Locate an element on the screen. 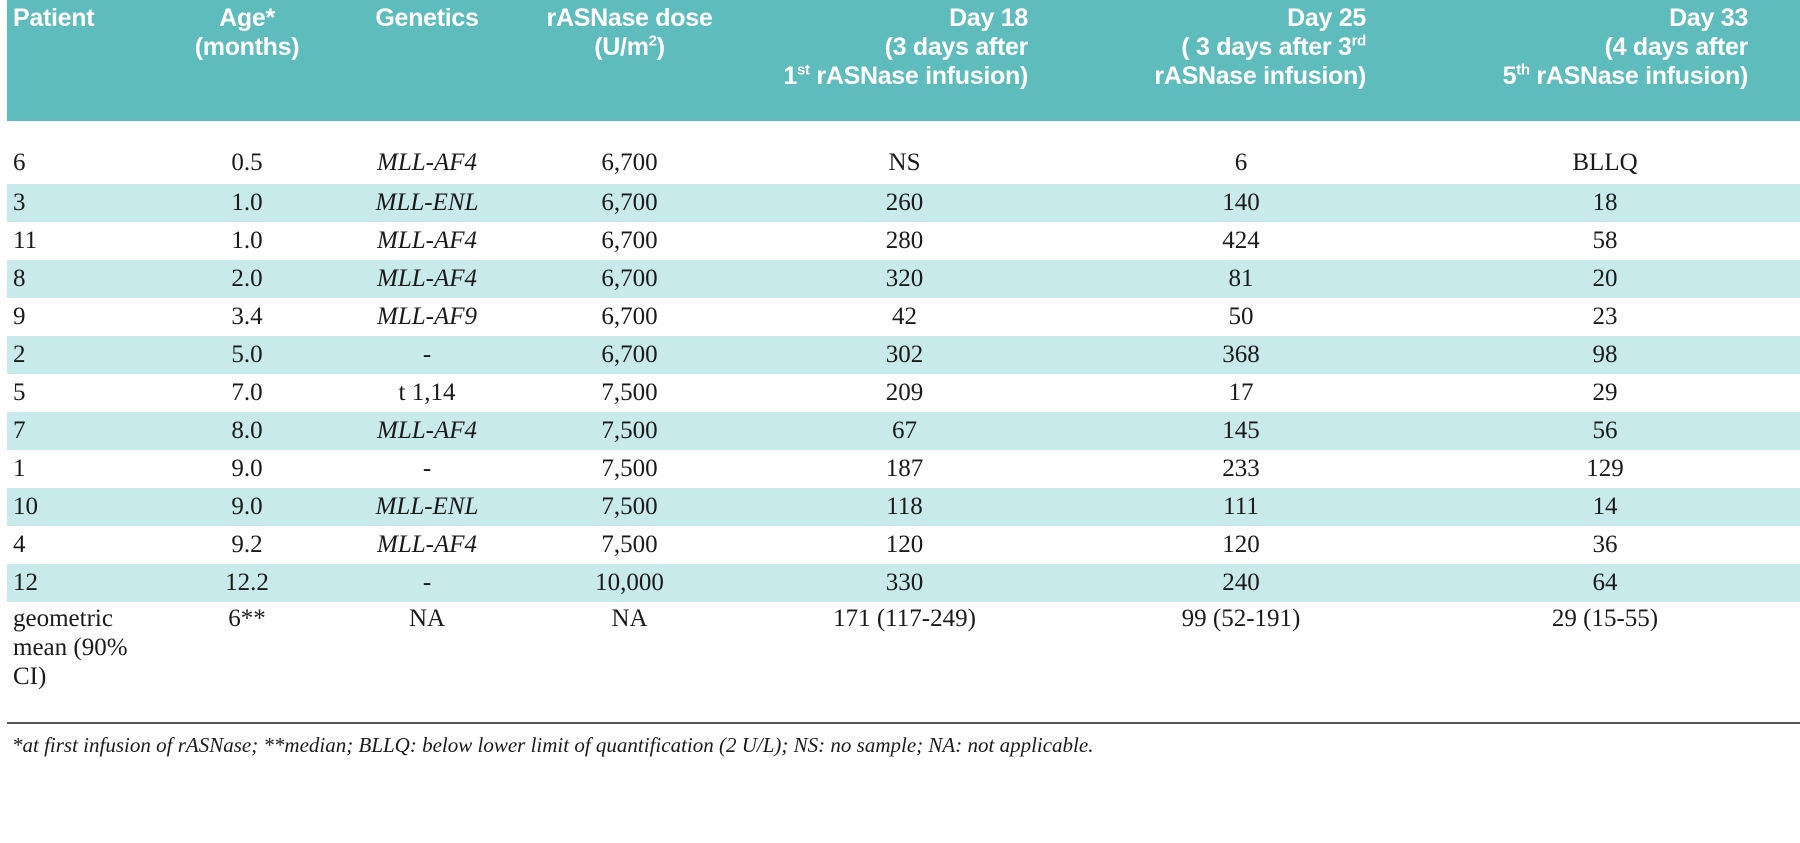 Image resolution: width=1800 pixels, height=843 pixels. cell-day33: 58 is located at coordinates (1605, 240).